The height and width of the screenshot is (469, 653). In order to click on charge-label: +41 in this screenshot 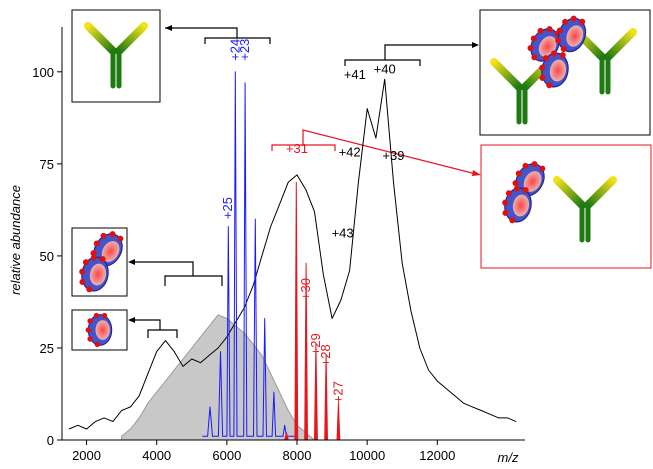, I will do `click(355, 74)`.